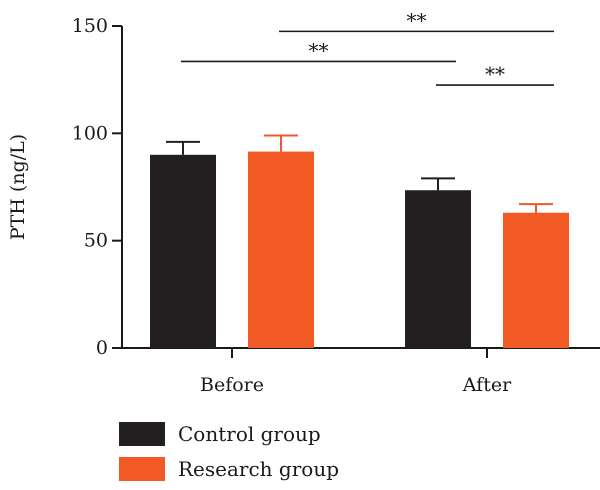 This screenshot has width=600, height=490. What do you see at coordinates (18, 187) in the screenshot?
I see `y-axis-label: PTH (ng/L)` at bounding box center [18, 187].